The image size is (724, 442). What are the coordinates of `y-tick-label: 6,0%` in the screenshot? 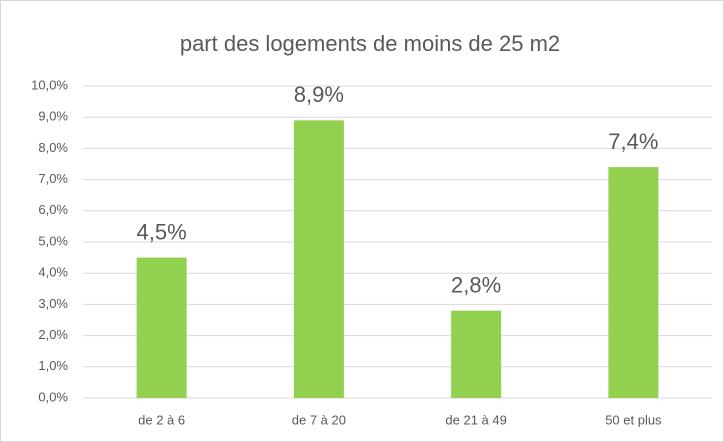 It's located at (53, 209).